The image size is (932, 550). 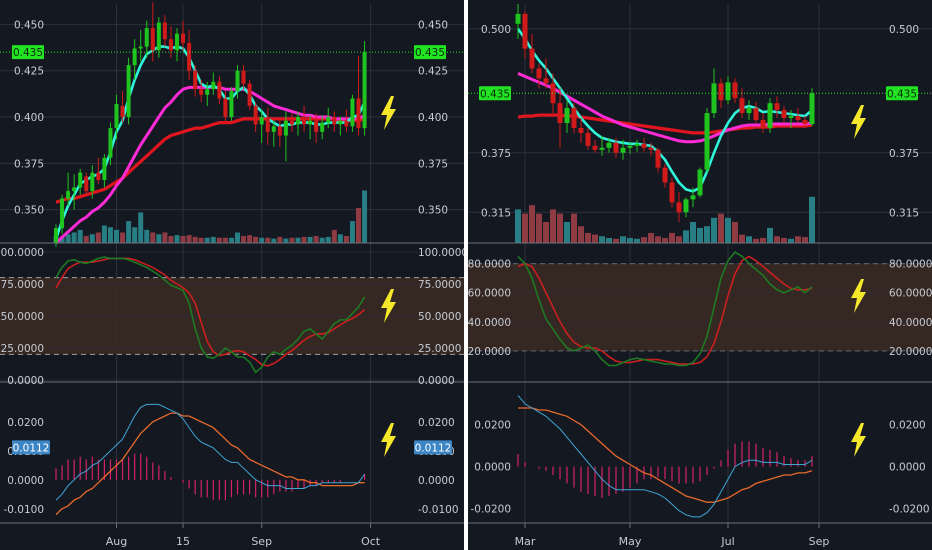 I want to click on left-stoch-tick-label-left: 25.0000, so click(x=22, y=349).